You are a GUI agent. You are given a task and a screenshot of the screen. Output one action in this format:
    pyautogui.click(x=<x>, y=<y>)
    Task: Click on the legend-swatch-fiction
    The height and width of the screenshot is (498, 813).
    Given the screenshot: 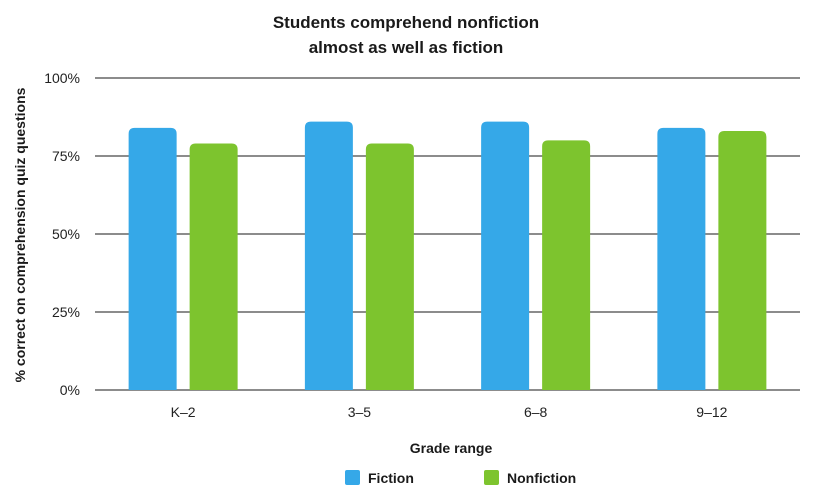 What is the action you would take?
    pyautogui.click(x=352, y=477)
    